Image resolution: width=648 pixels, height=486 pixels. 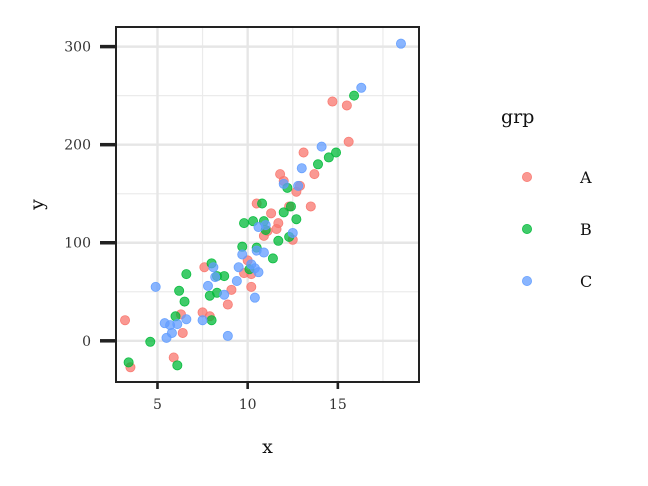 What do you see at coordinates (86, 342) in the screenshot?
I see `y-tick-label: 0` at bounding box center [86, 342].